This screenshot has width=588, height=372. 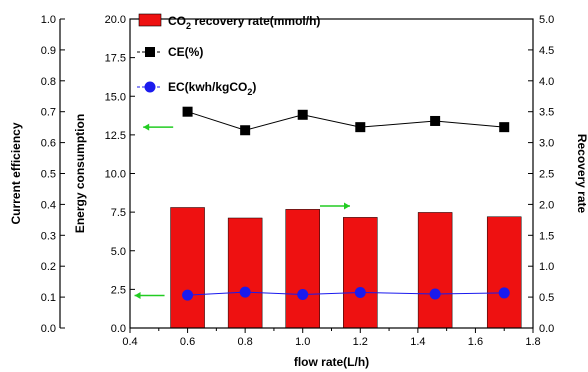 What do you see at coordinates (48, 113) in the screenshot?
I see `y1-tick-label: 0.7` at bounding box center [48, 113].